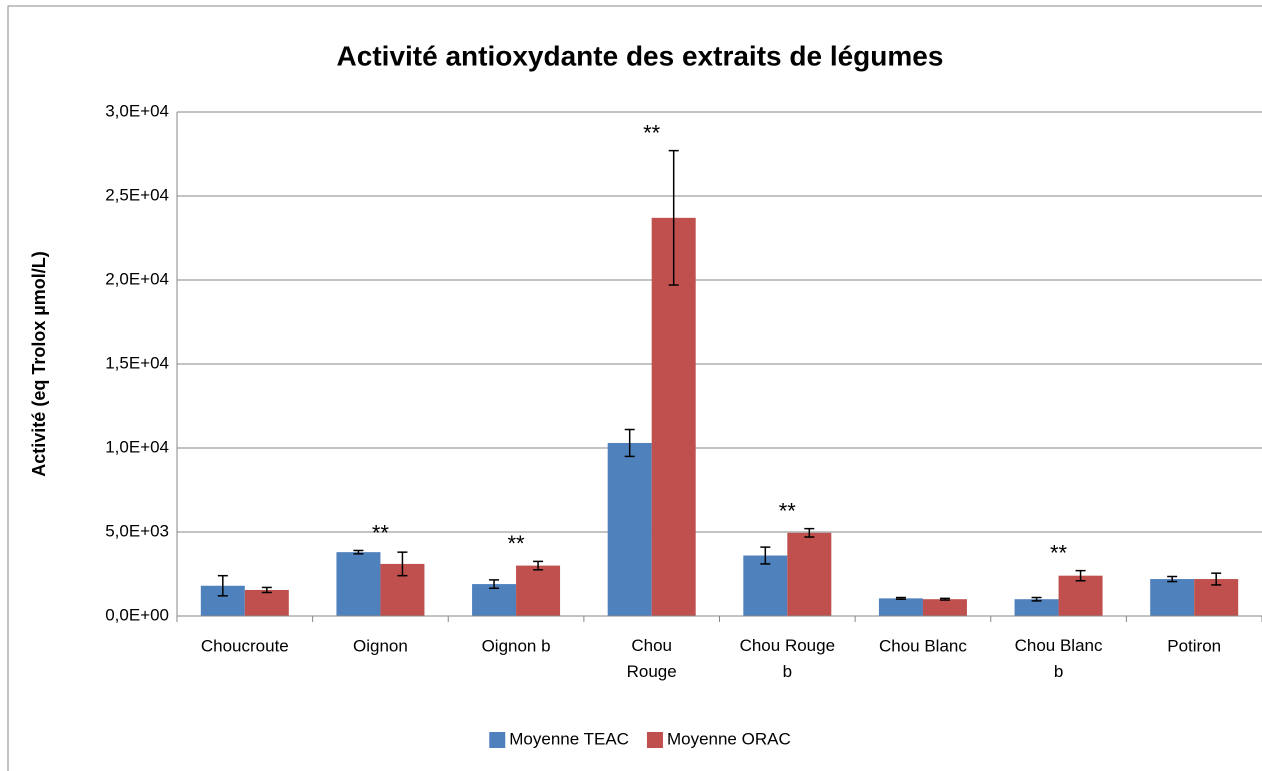 This screenshot has height=771, width=1262. I want to click on y-tick-label: 1,0E+04, so click(137, 446).